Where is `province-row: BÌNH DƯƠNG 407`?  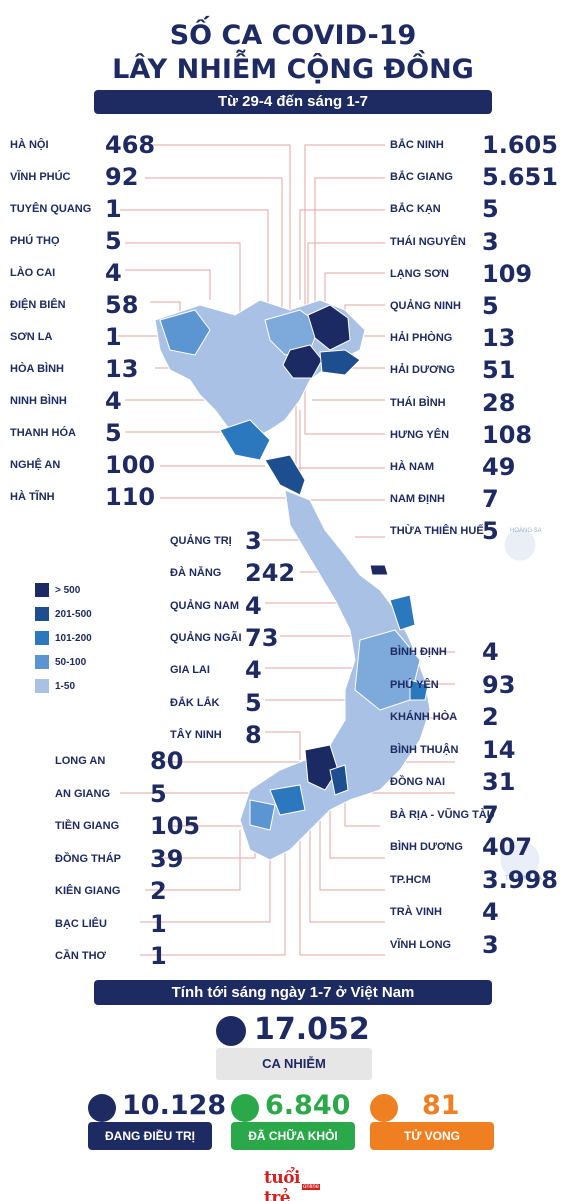 province-row: BÌNH DƯƠNG 407 is located at coordinates (461, 847).